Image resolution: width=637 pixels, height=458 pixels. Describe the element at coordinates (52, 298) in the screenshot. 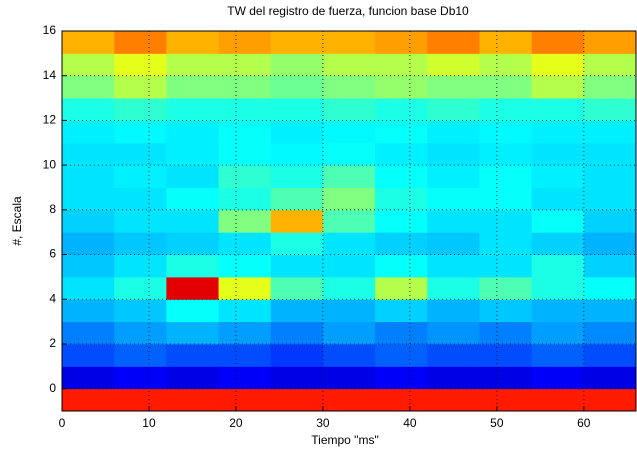

I see `y-tick-label: 4` at that location.